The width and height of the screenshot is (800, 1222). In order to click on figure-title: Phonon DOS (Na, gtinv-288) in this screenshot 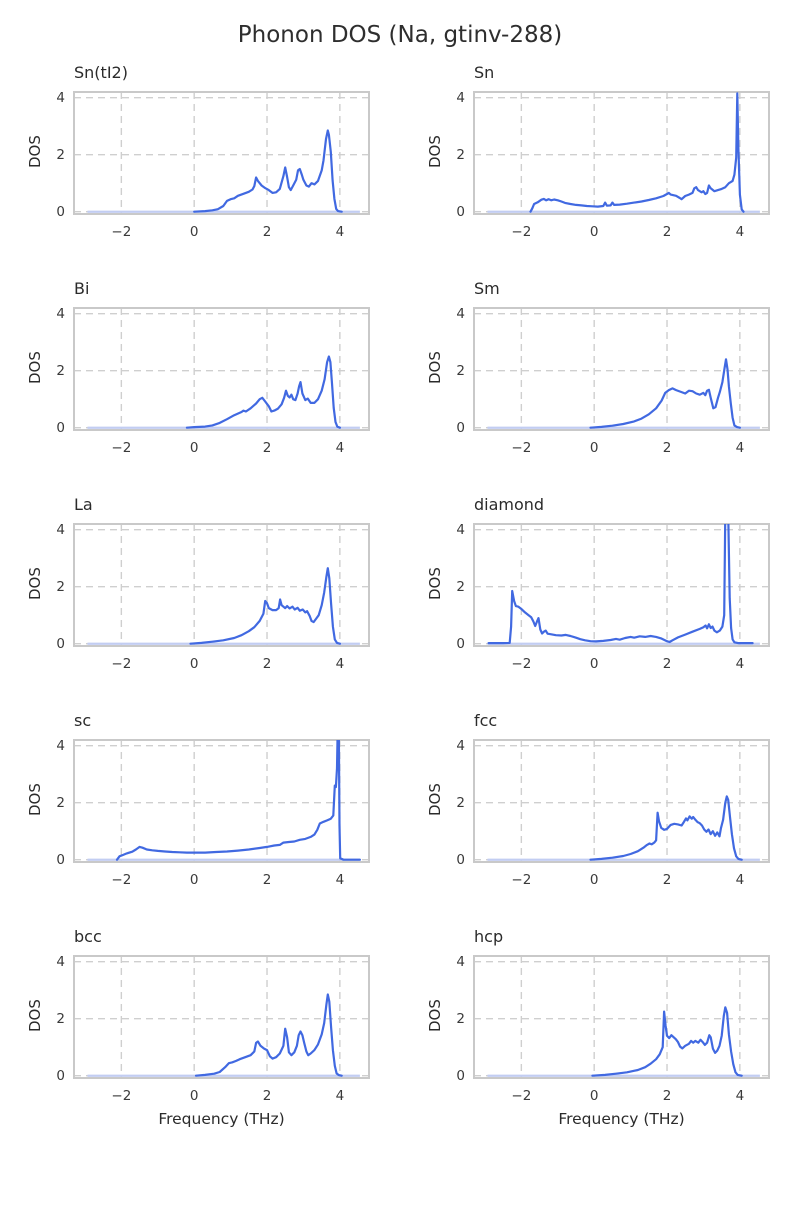, I will do `click(400, 35)`.